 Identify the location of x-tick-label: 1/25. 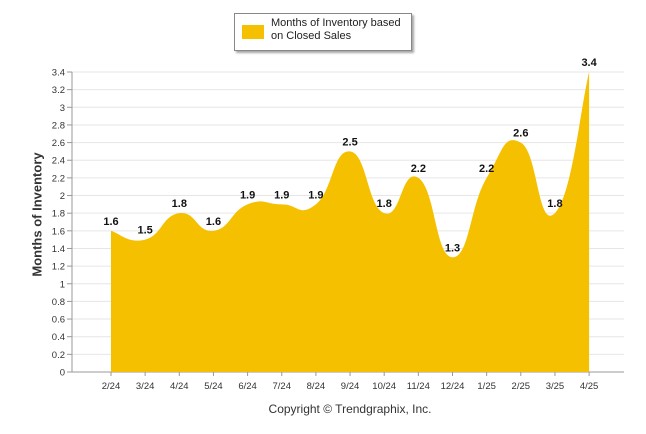
(486, 386).